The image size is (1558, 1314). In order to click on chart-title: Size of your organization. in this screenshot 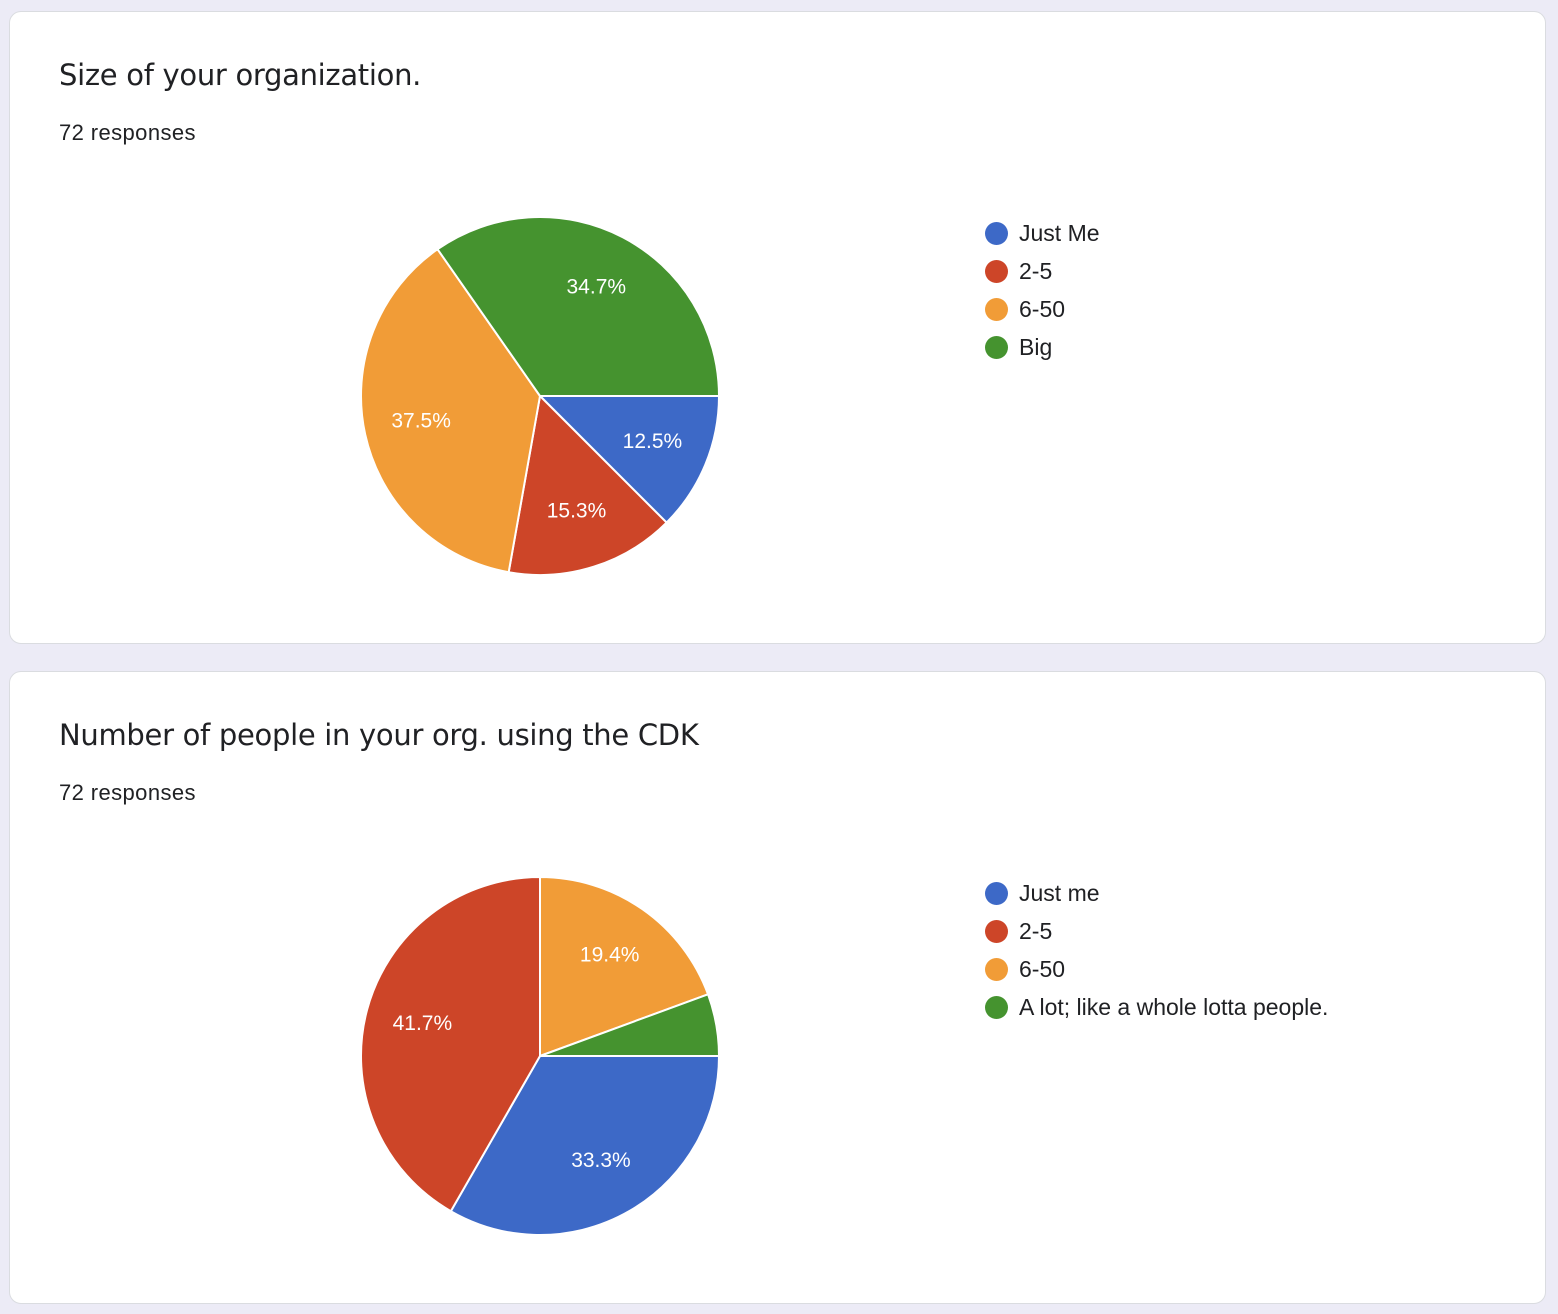, I will do `click(240, 75)`.